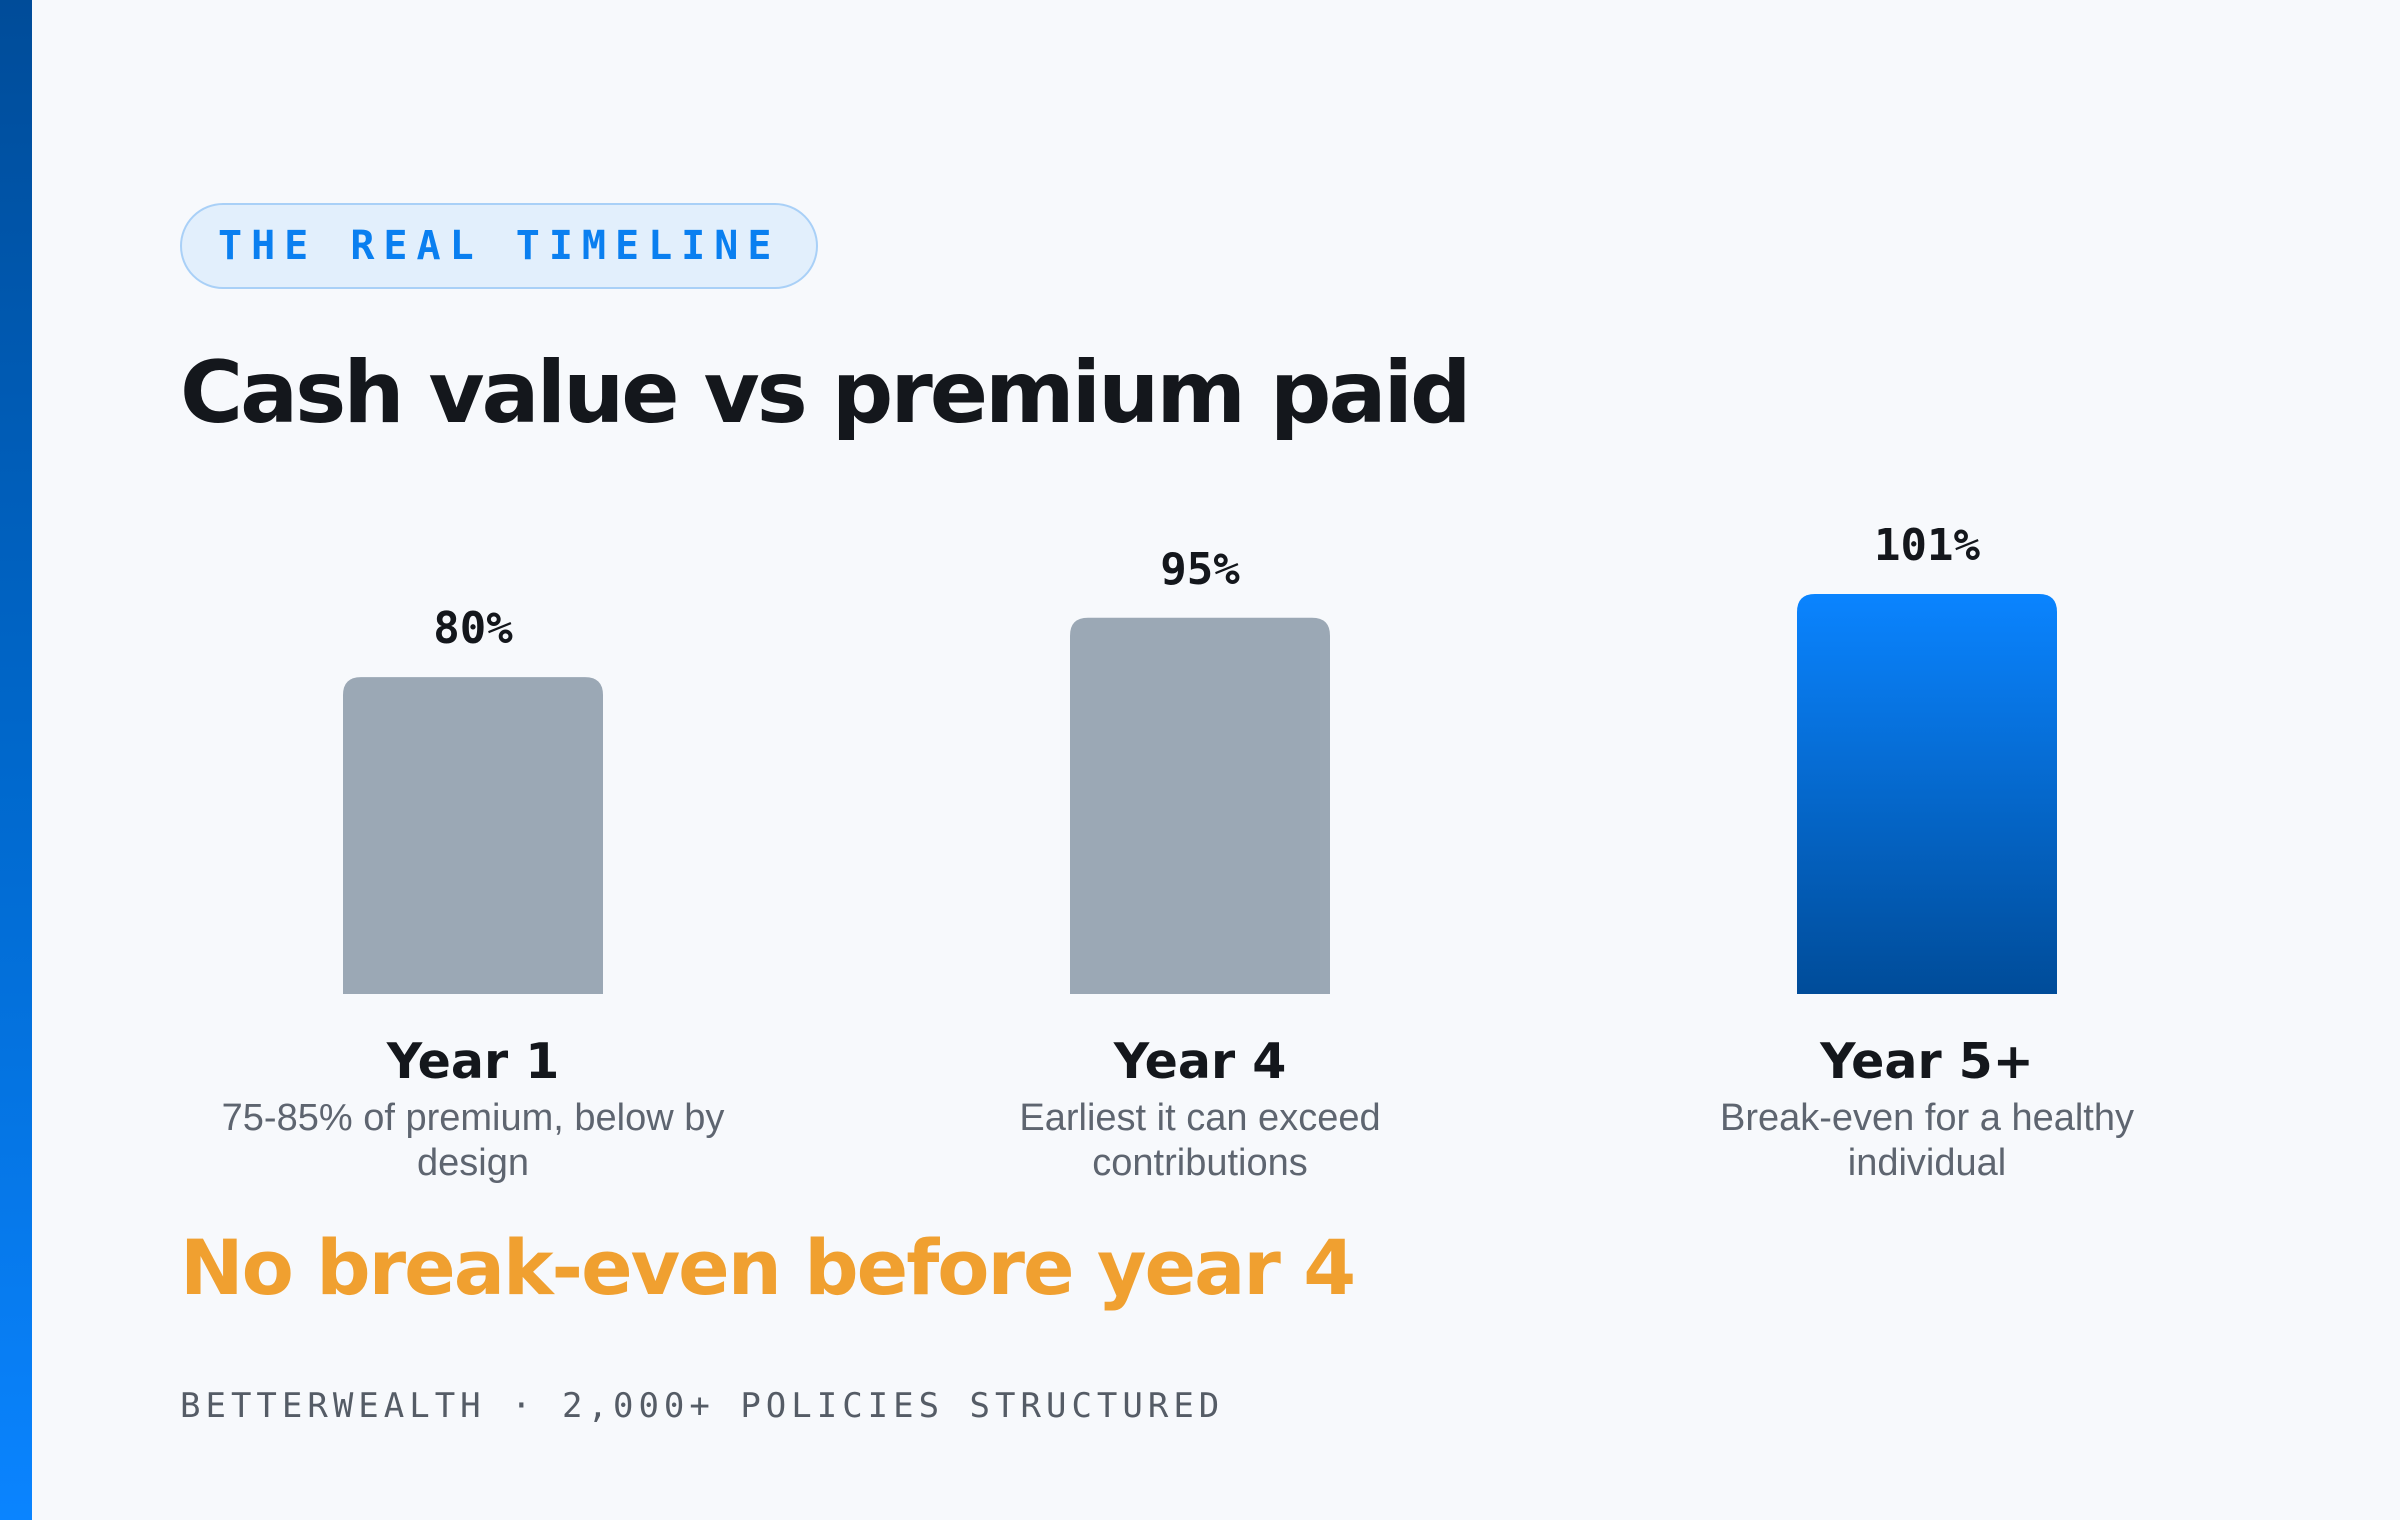 The height and width of the screenshot is (1520, 2400). Describe the element at coordinates (1927, 1061) in the screenshot. I see `category-name: Year 5+` at that location.